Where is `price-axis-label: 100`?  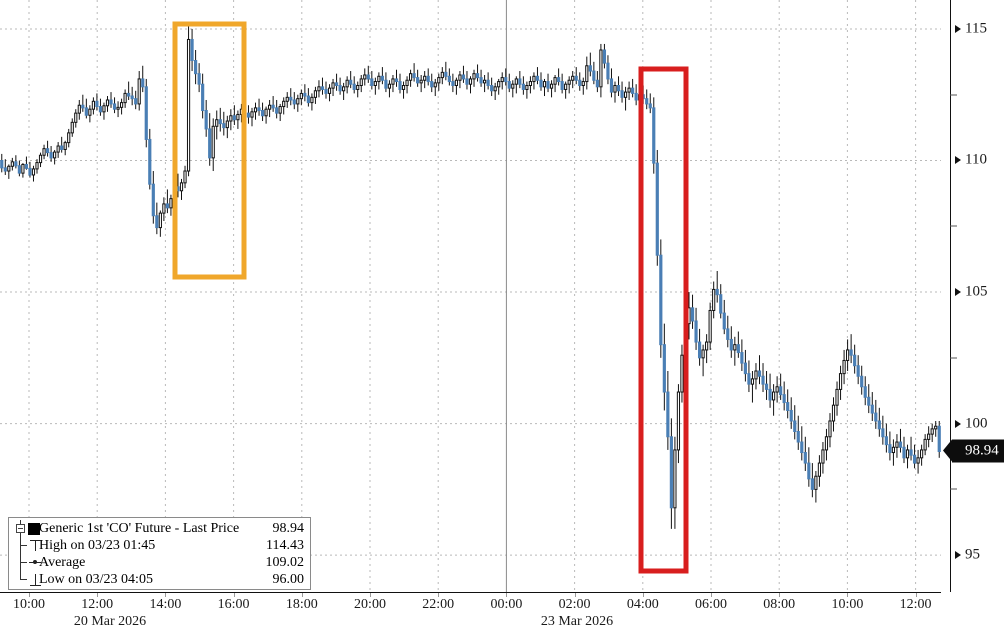
price-axis-label: 100 is located at coordinates (976, 423).